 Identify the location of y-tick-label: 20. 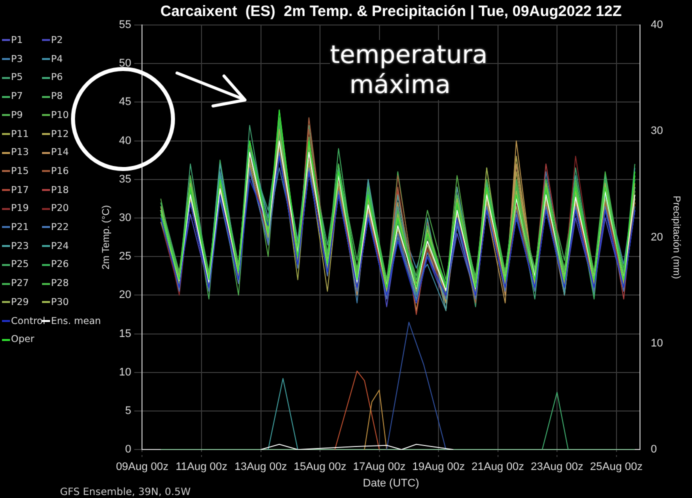
(125, 295).